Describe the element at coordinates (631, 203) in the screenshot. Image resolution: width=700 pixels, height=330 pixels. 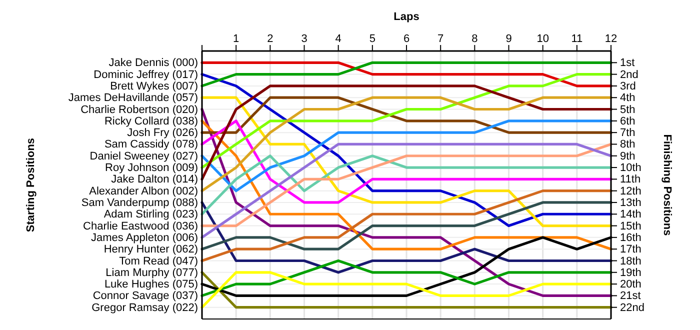
I see `y2-tick-label: 13th` at that location.